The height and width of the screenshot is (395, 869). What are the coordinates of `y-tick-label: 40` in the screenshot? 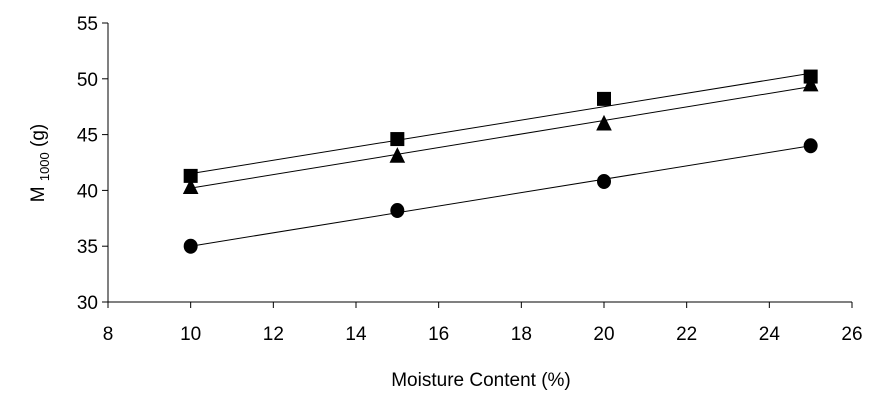 It's located at (87, 191).